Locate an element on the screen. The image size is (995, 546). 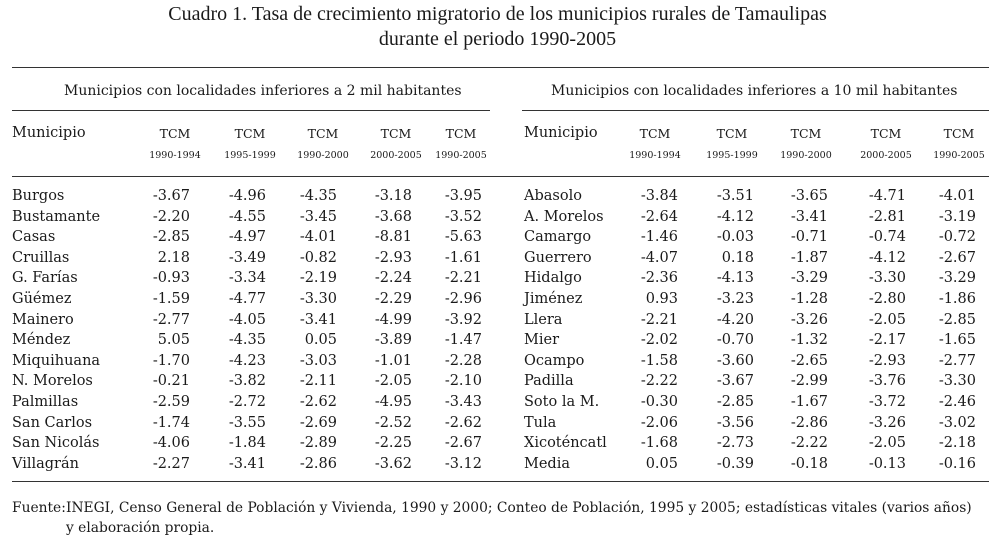
tcm-value: -1.74 is located at coordinates (171, 422).